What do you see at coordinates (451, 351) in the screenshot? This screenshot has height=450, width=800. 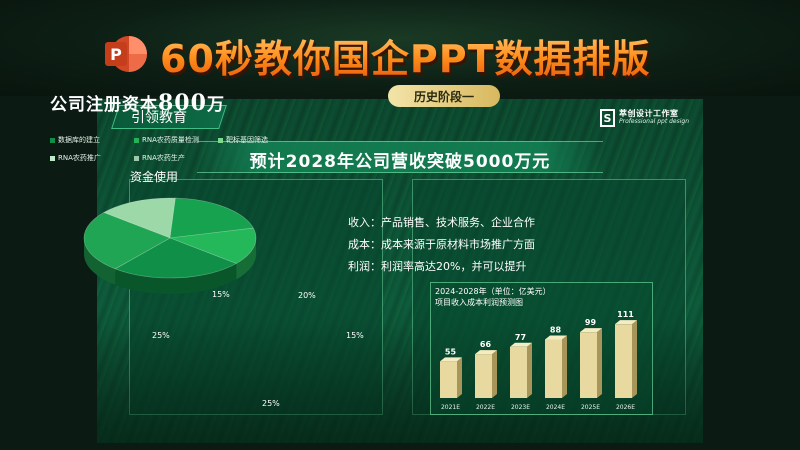 I see `bar-value-label: 55` at bounding box center [451, 351].